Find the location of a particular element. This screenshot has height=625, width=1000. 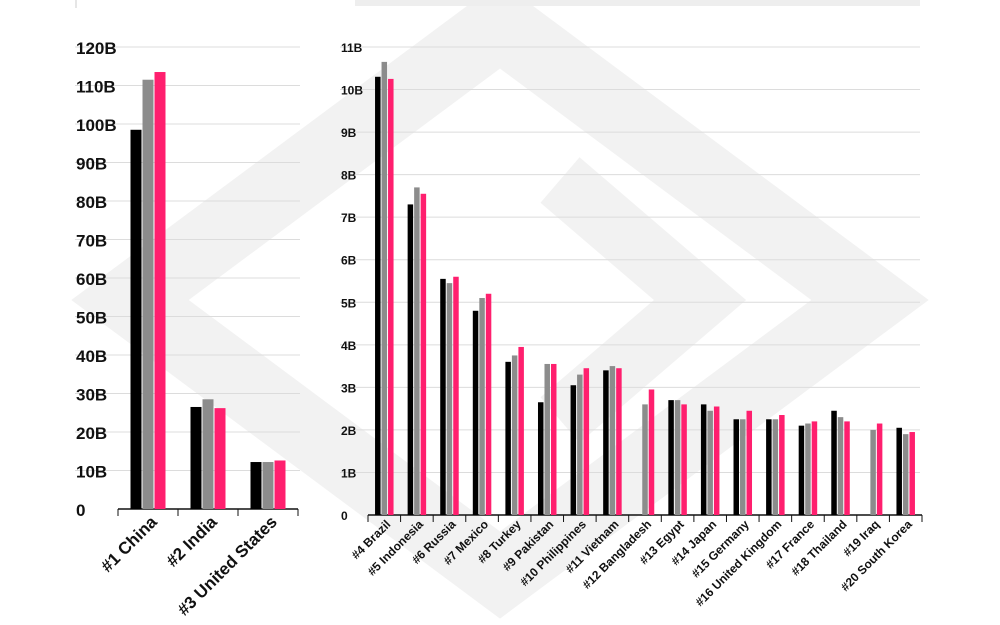

left-y-tick-label: 60B is located at coordinates (91, 279).